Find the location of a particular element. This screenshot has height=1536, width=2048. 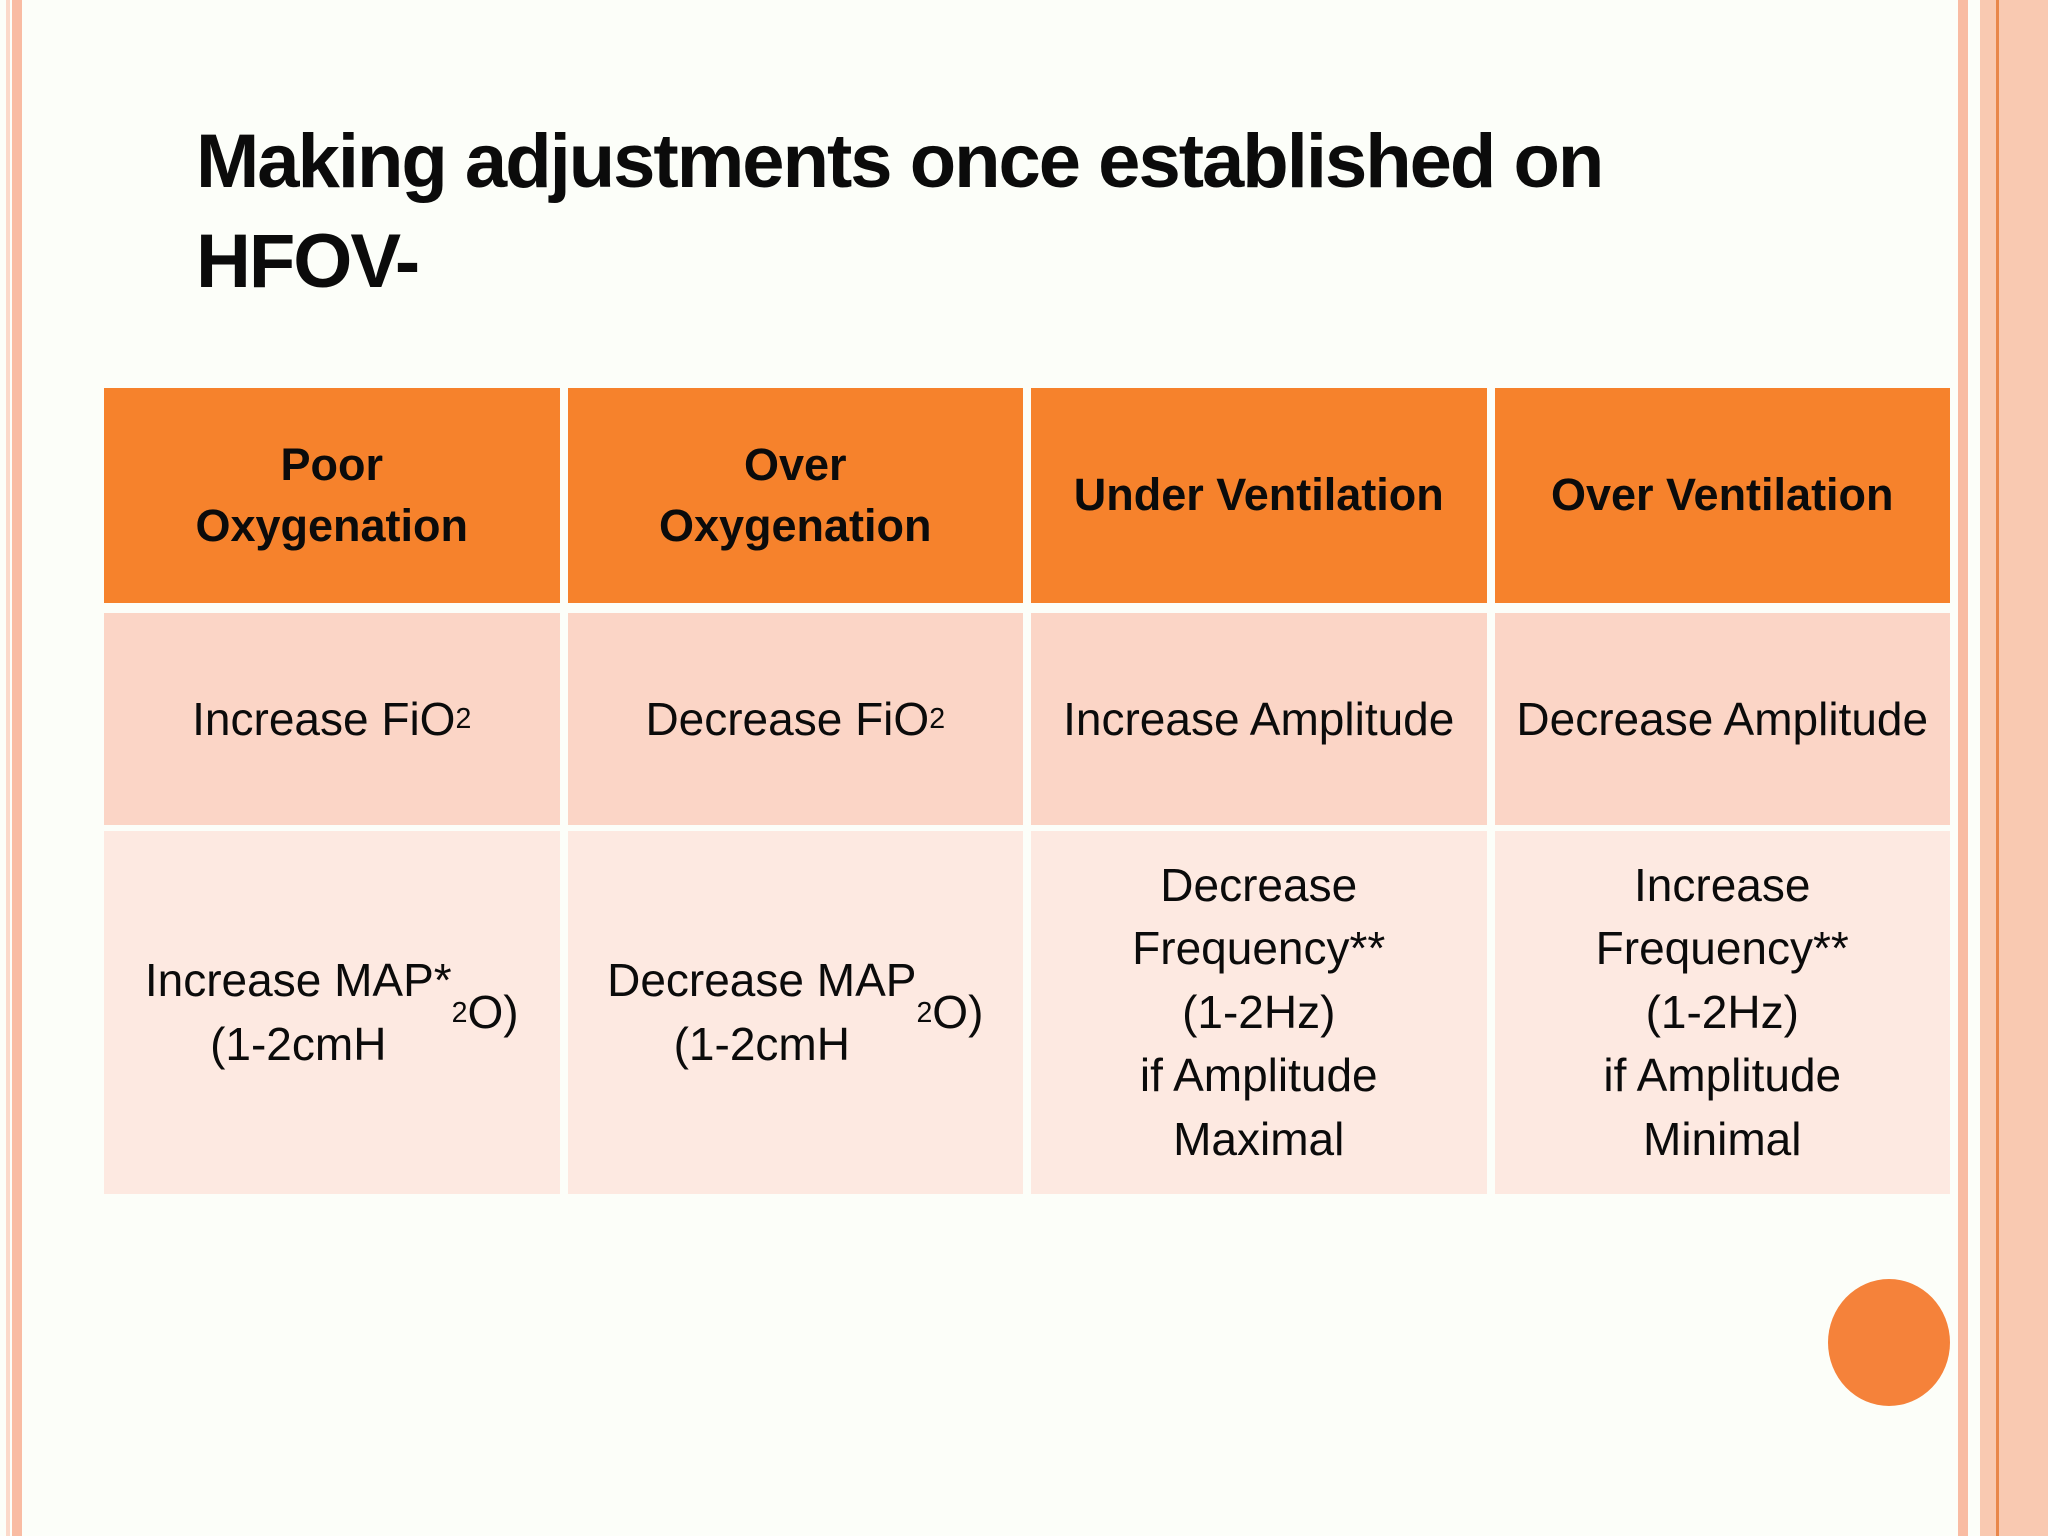

cell-decrease-map: Decrease MAP (1-2cmH 2 O) is located at coordinates (795, 1012).